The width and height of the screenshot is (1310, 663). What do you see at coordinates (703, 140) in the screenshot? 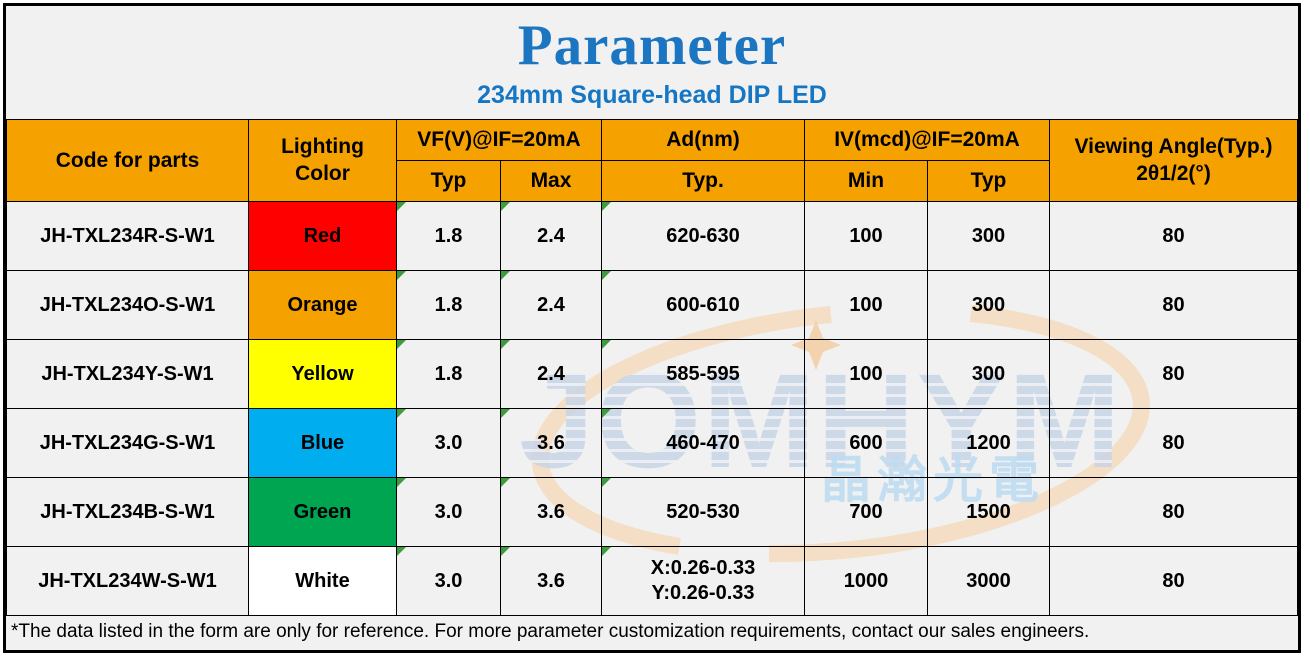
I see `header-ad: Ad(nm)` at bounding box center [703, 140].